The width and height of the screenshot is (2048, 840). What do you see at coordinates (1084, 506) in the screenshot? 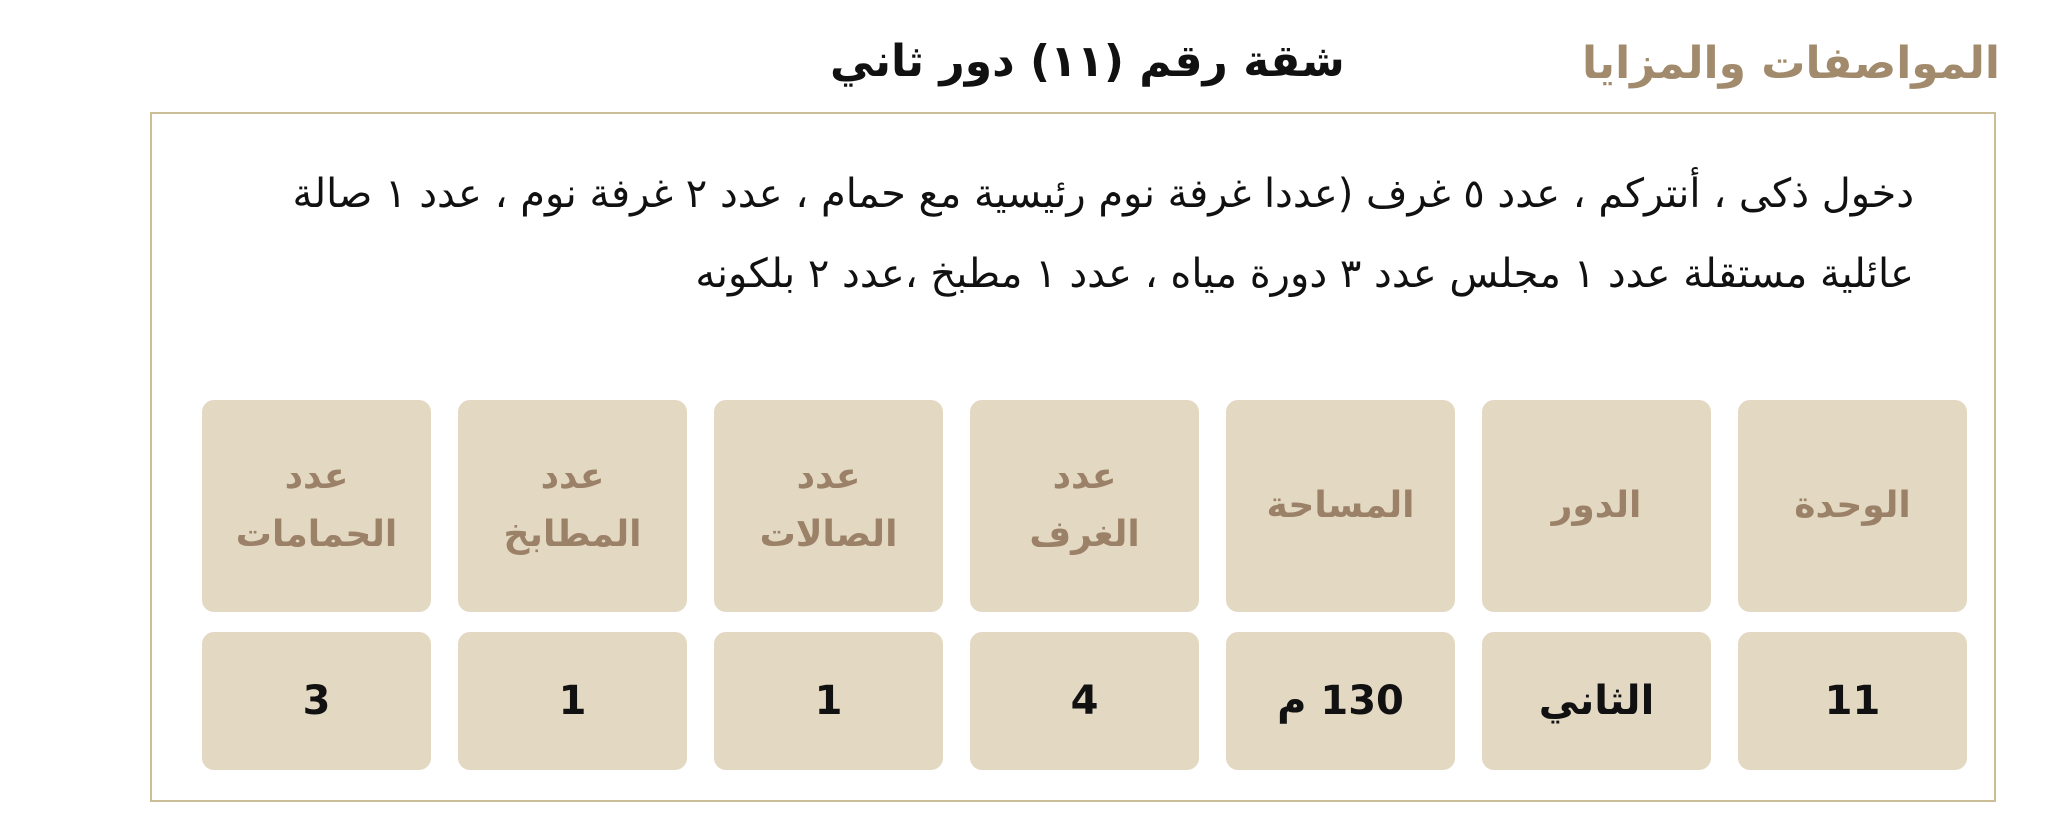
I see `header-rooms: عدد الغرف` at bounding box center [1084, 506].